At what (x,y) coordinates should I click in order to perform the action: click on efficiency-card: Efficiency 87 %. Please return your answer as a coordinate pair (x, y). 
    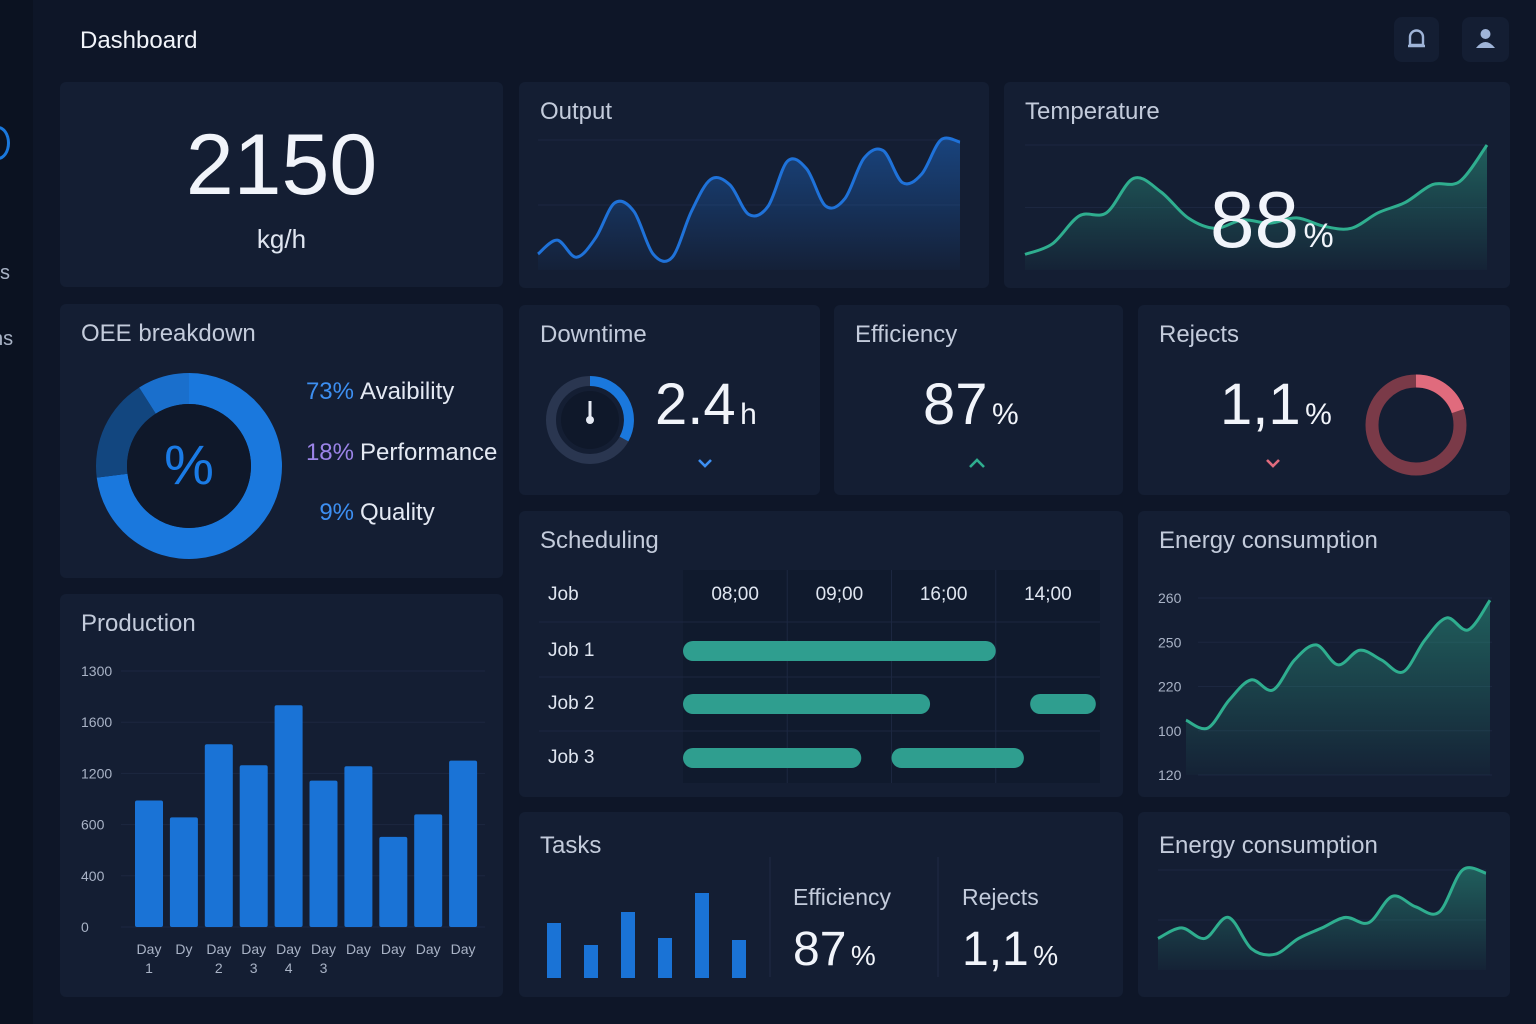
    Looking at the image, I should click on (978, 400).